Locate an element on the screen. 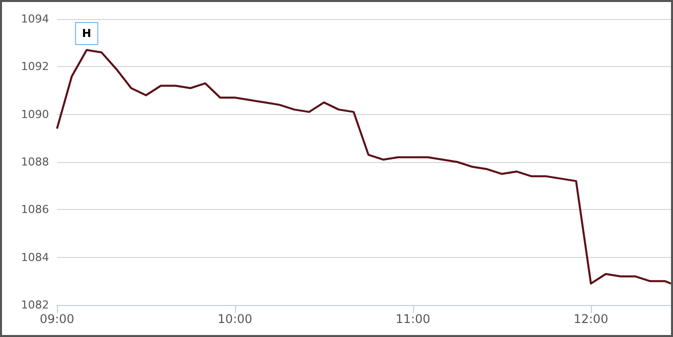 Image resolution: width=673 pixels, height=337 pixels. x-tick-label: 10:00 is located at coordinates (235, 319).